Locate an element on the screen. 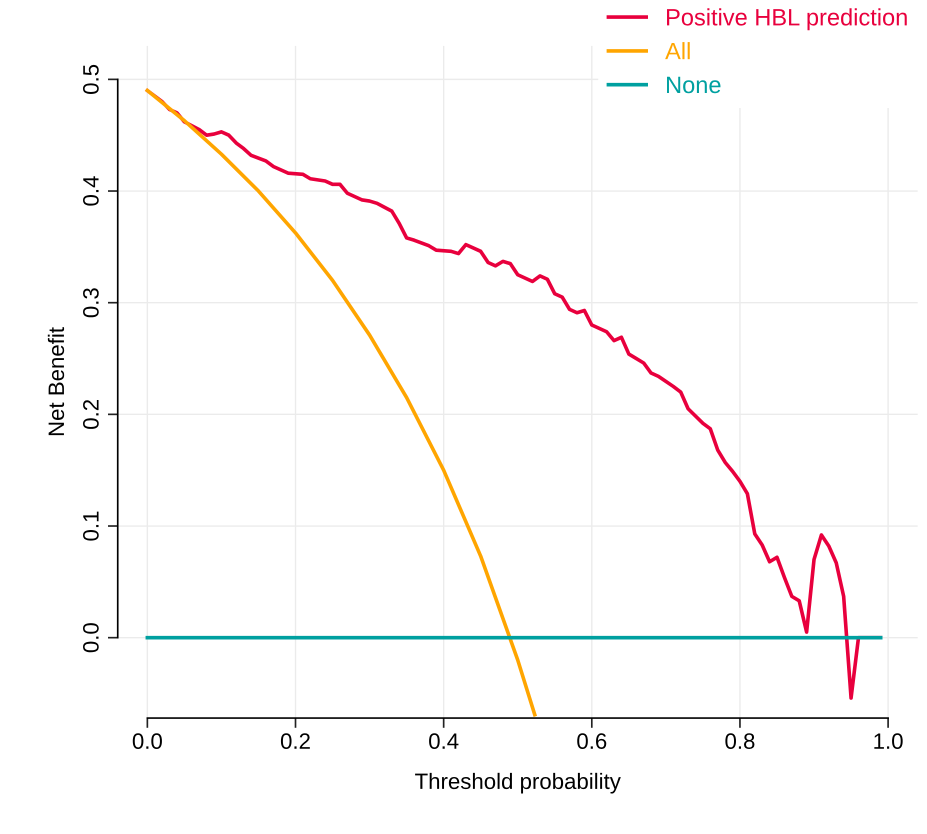 This screenshot has width=927, height=834. y-tick-label: 0.3 is located at coordinates (91, 303).